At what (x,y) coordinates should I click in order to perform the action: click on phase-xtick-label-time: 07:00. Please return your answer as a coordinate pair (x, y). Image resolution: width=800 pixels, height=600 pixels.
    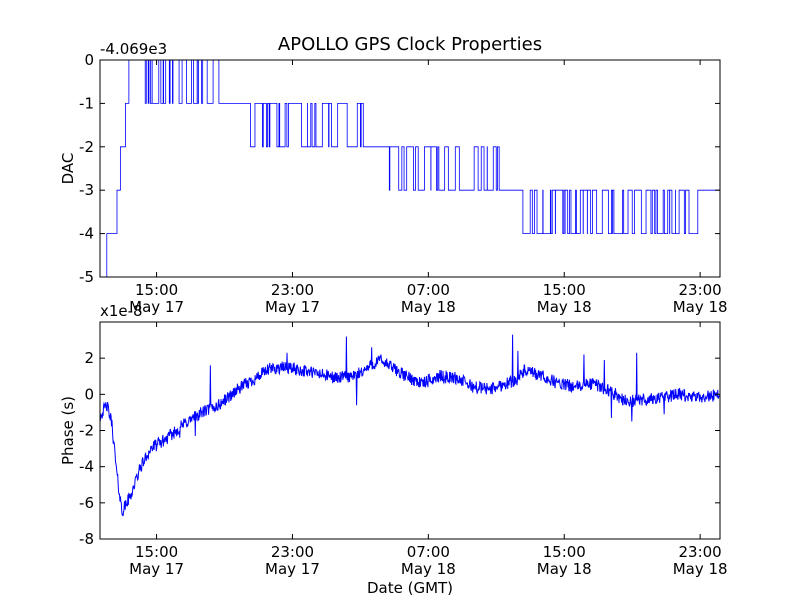
    Looking at the image, I should click on (428, 552).